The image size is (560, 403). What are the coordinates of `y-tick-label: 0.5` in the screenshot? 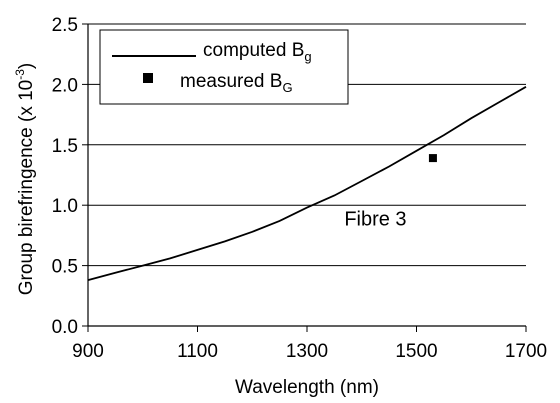 It's located at (65, 267).